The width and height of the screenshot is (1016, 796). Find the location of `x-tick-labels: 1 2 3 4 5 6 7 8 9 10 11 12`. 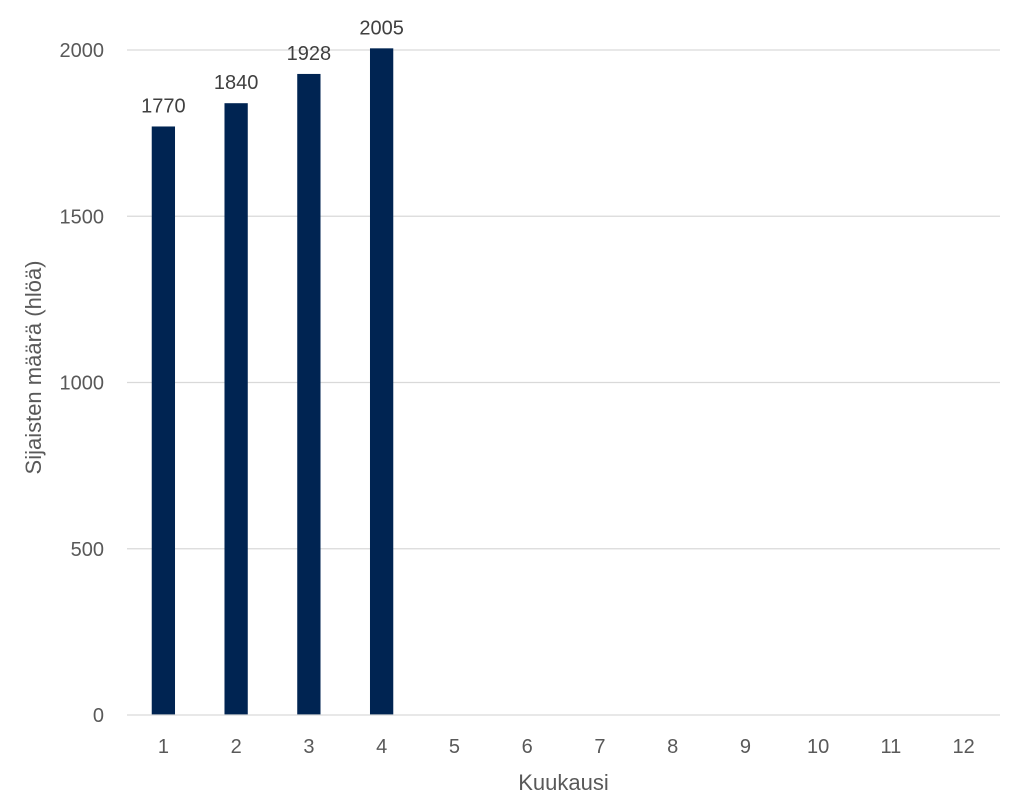

x-tick-labels: 1 2 3 4 5 6 7 8 9 10 11 12 is located at coordinates (566, 747).